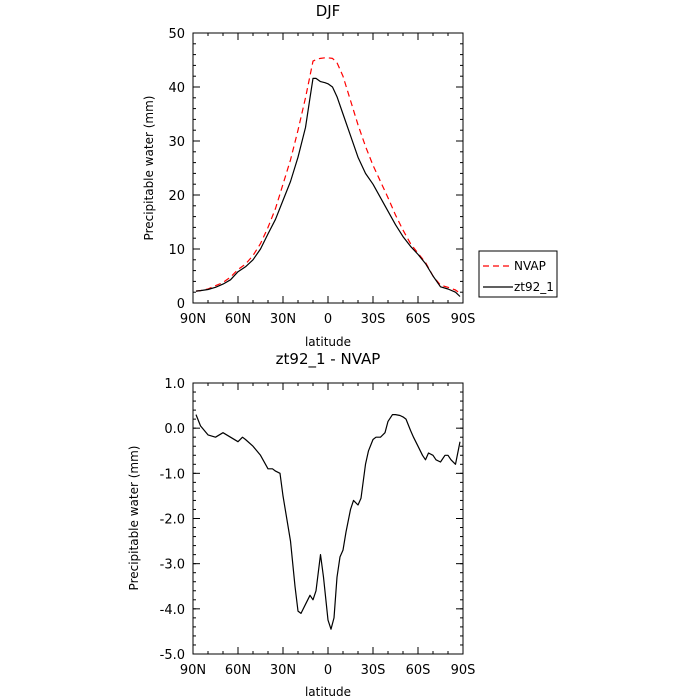  I want to click on top-chart-series, so click(328, 177).